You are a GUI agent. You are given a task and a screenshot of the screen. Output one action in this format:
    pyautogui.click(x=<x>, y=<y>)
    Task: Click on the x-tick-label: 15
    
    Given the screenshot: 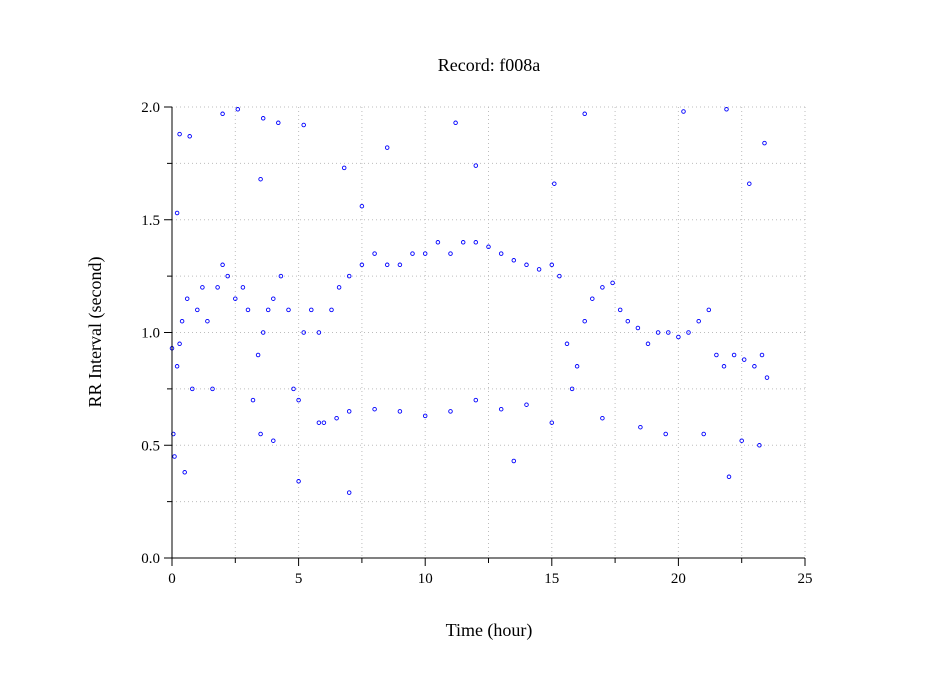 What is the action you would take?
    pyautogui.click(x=551, y=579)
    